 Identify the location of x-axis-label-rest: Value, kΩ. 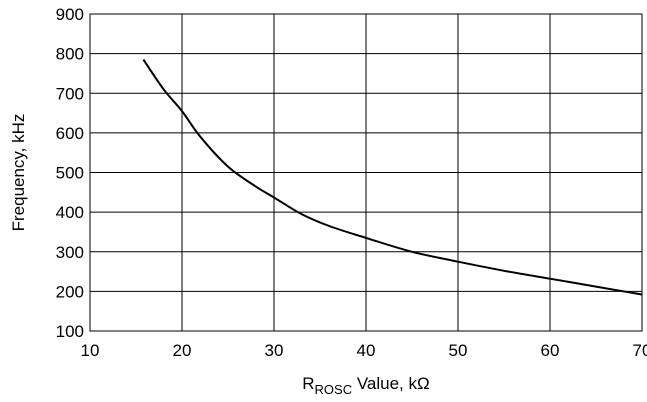
(391, 383).